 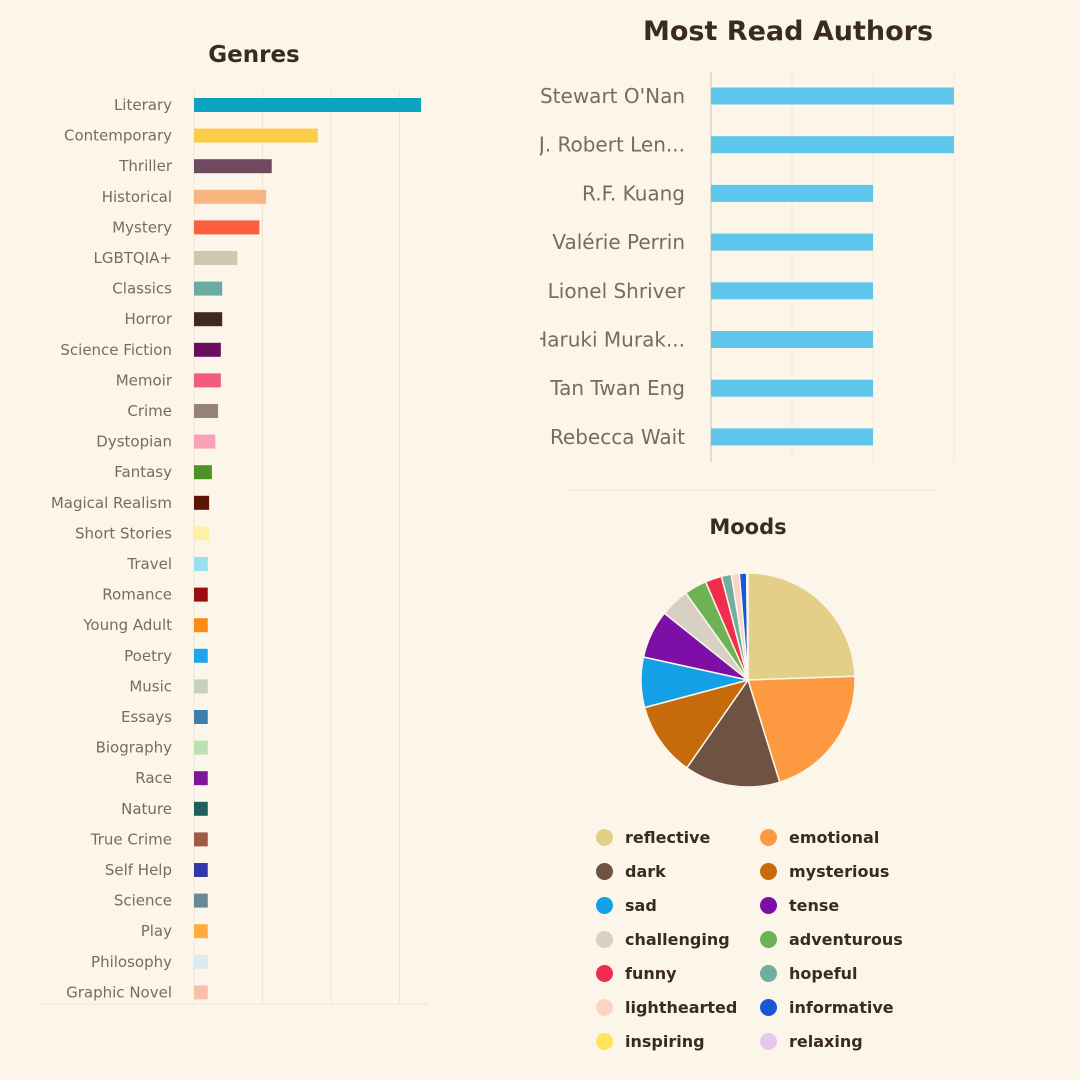 What do you see at coordinates (748, 527) in the screenshot?
I see `moods-chart-title: Moods` at bounding box center [748, 527].